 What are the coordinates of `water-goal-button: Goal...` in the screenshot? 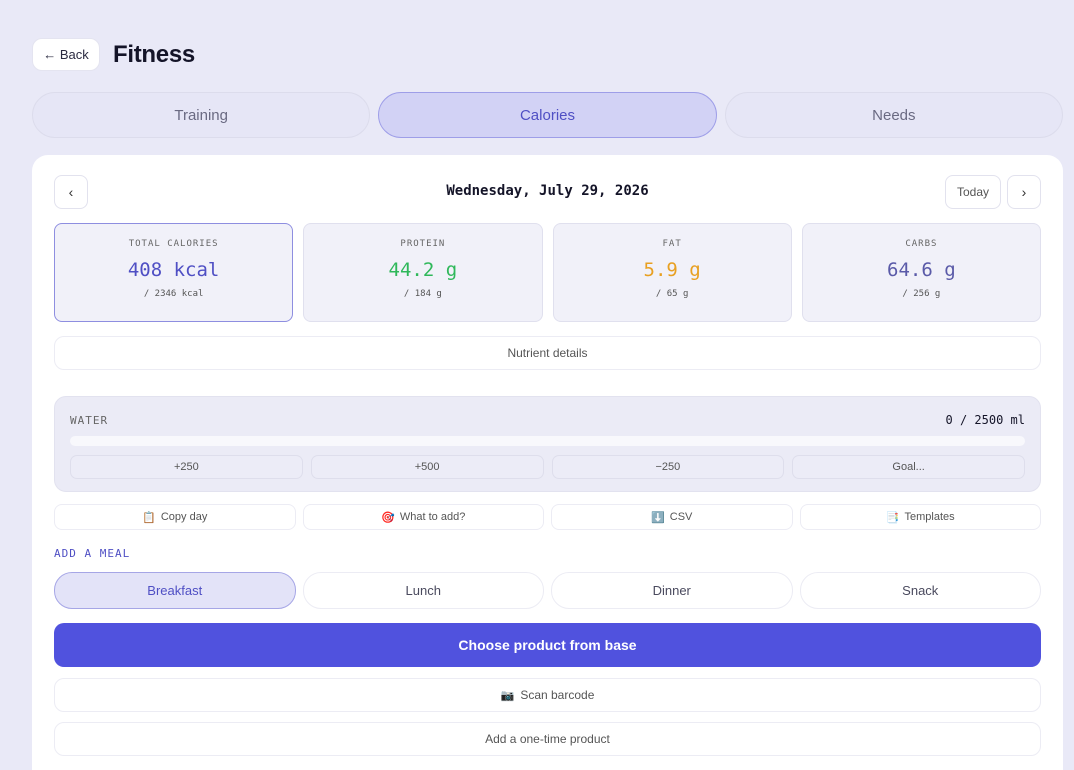 It's located at (908, 467).